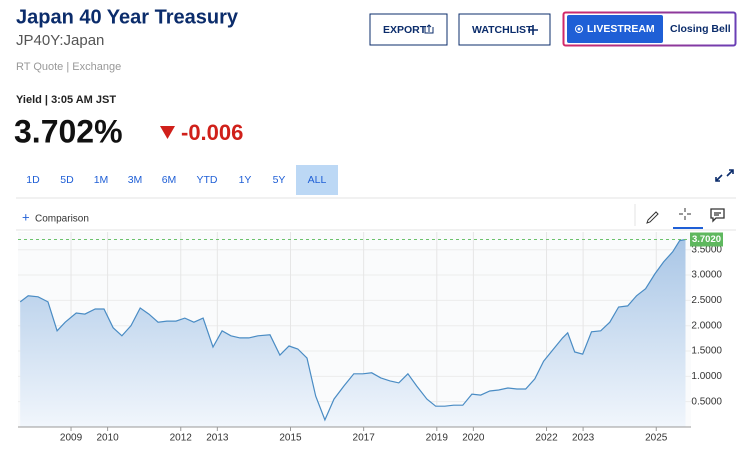 The image size is (752, 450). Describe the element at coordinates (706, 325) in the screenshot. I see `y-tick-label: 2.0000` at that location.